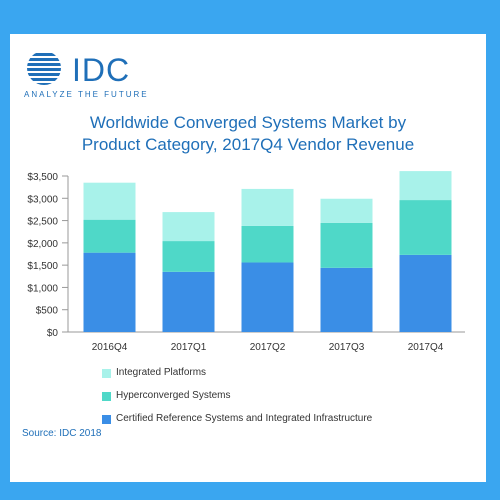  I want to click on y-tick-label: $2,500, so click(42, 222).